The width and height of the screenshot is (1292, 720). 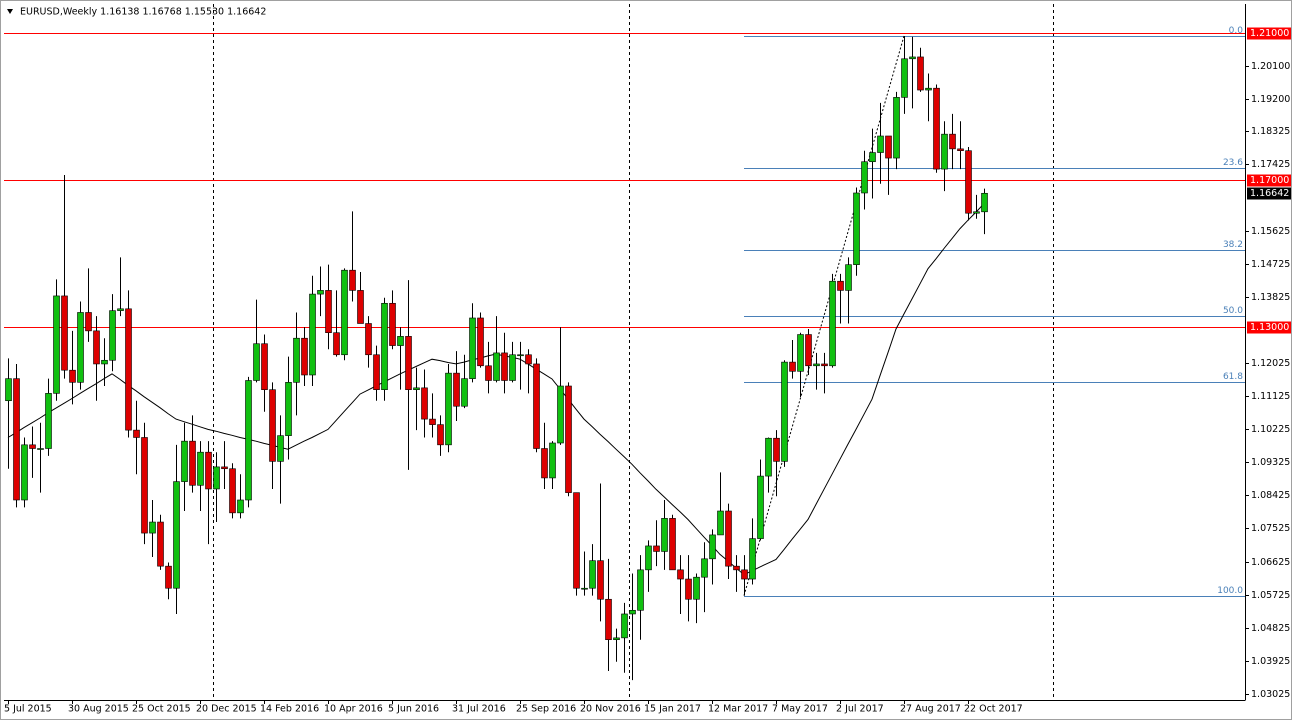 I want to click on x-tick-label: 5 Jun 2016, so click(x=413, y=709).